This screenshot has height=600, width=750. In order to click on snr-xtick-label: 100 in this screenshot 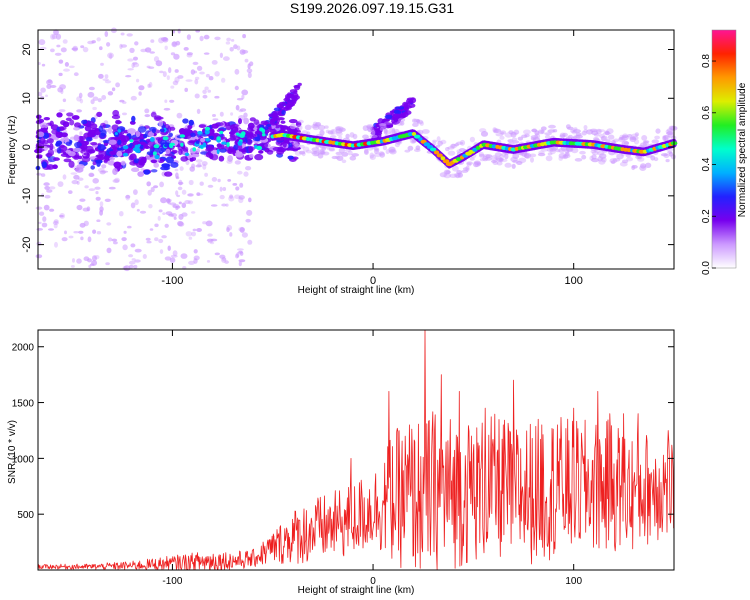, I will do `click(573, 581)`.